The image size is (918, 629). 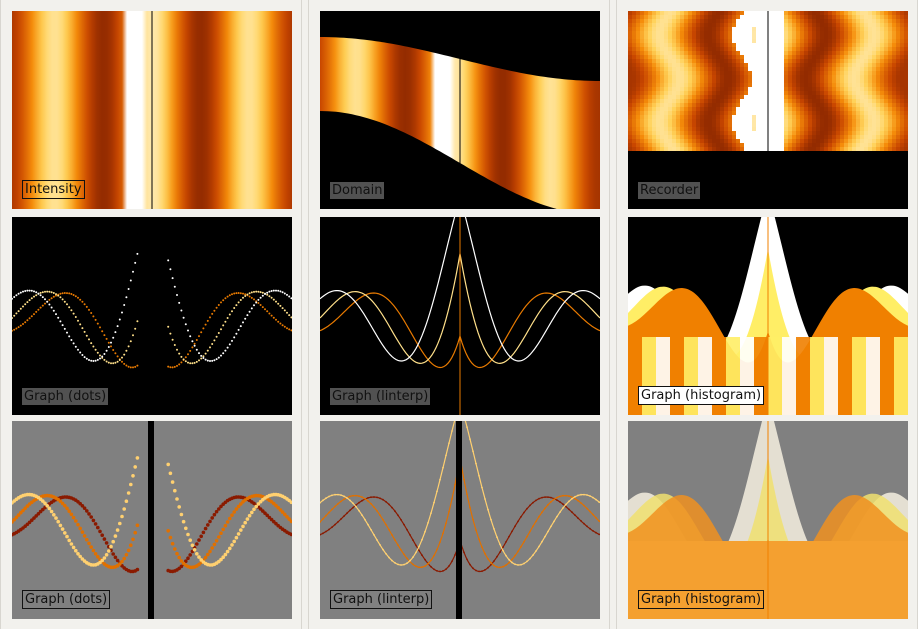 I want to click on graph-linterp-canvas, so click(x=460, y=316).